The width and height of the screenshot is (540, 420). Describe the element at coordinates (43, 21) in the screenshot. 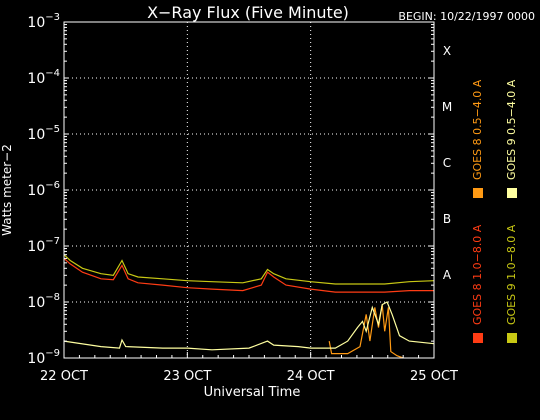

I see `y-tick-label: 10⁻³` at that location.